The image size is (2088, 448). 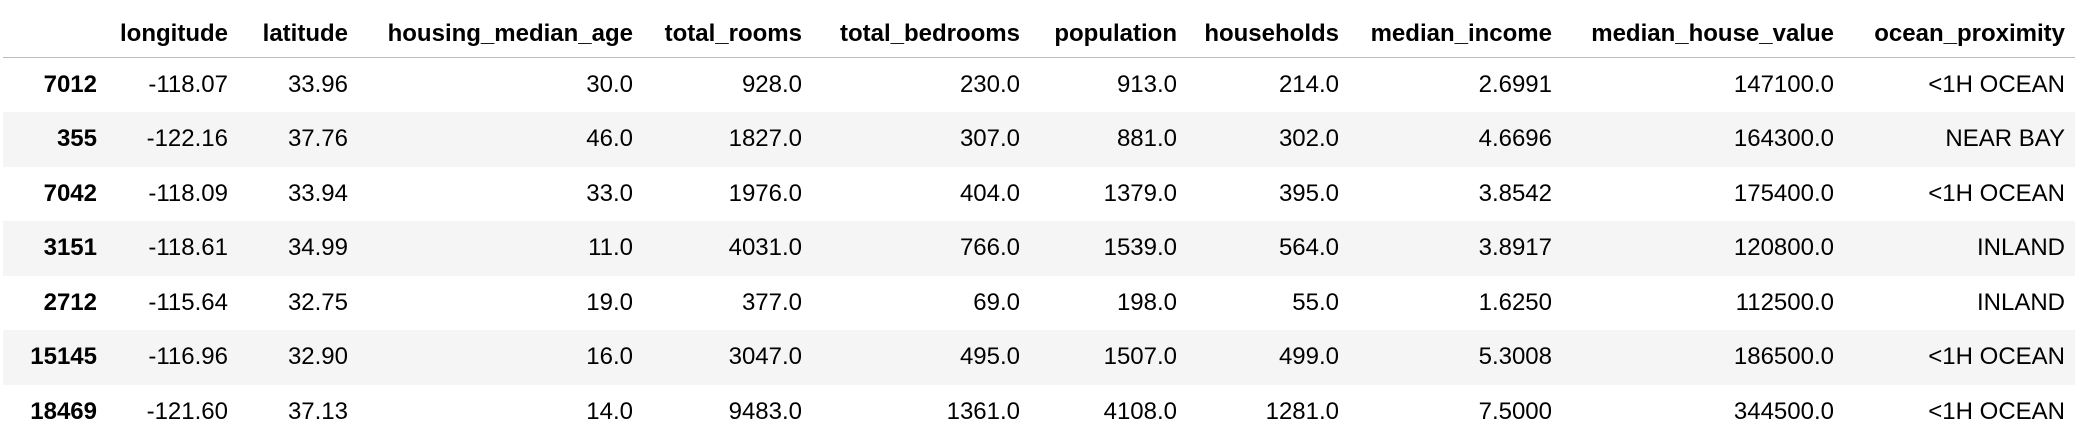 What do you see at coordinates (1308, 357) in the screenshot?
I see `cell-households: 499.0` at bounding box center [1308, 357].